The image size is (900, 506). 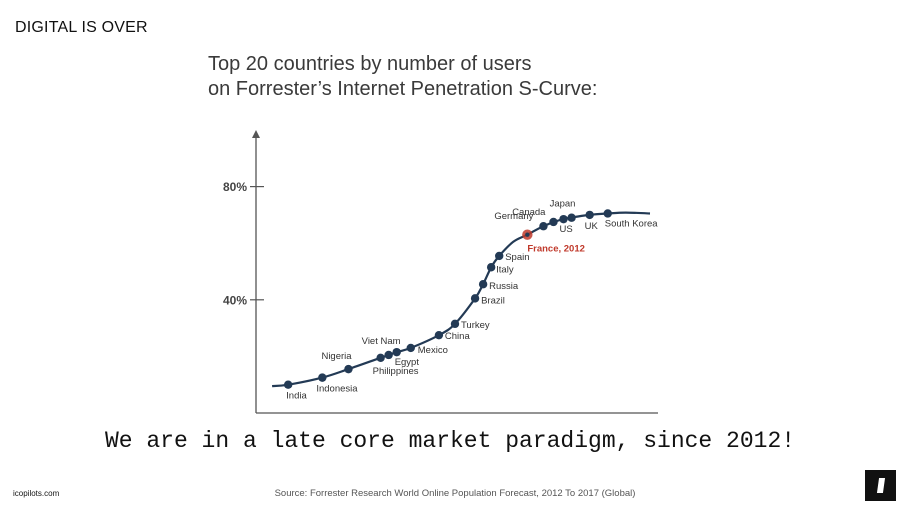 What do you see at coordinates (458, 336) in the screenshot?
I see `label-china: China` at bounding box center [458, 336].